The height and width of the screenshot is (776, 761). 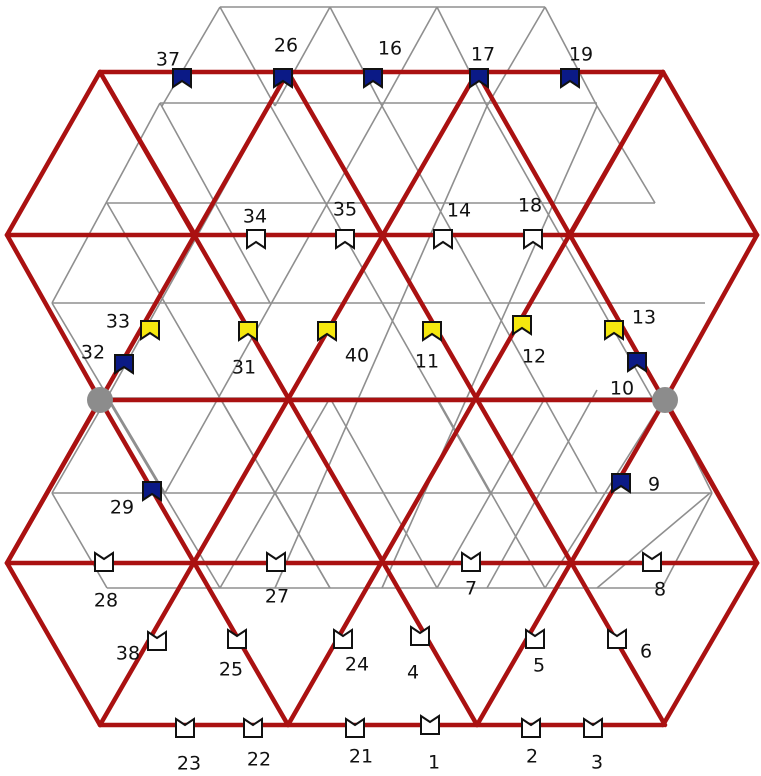 I want to click on marker-label-28: 28, so click(x=106, y=601).